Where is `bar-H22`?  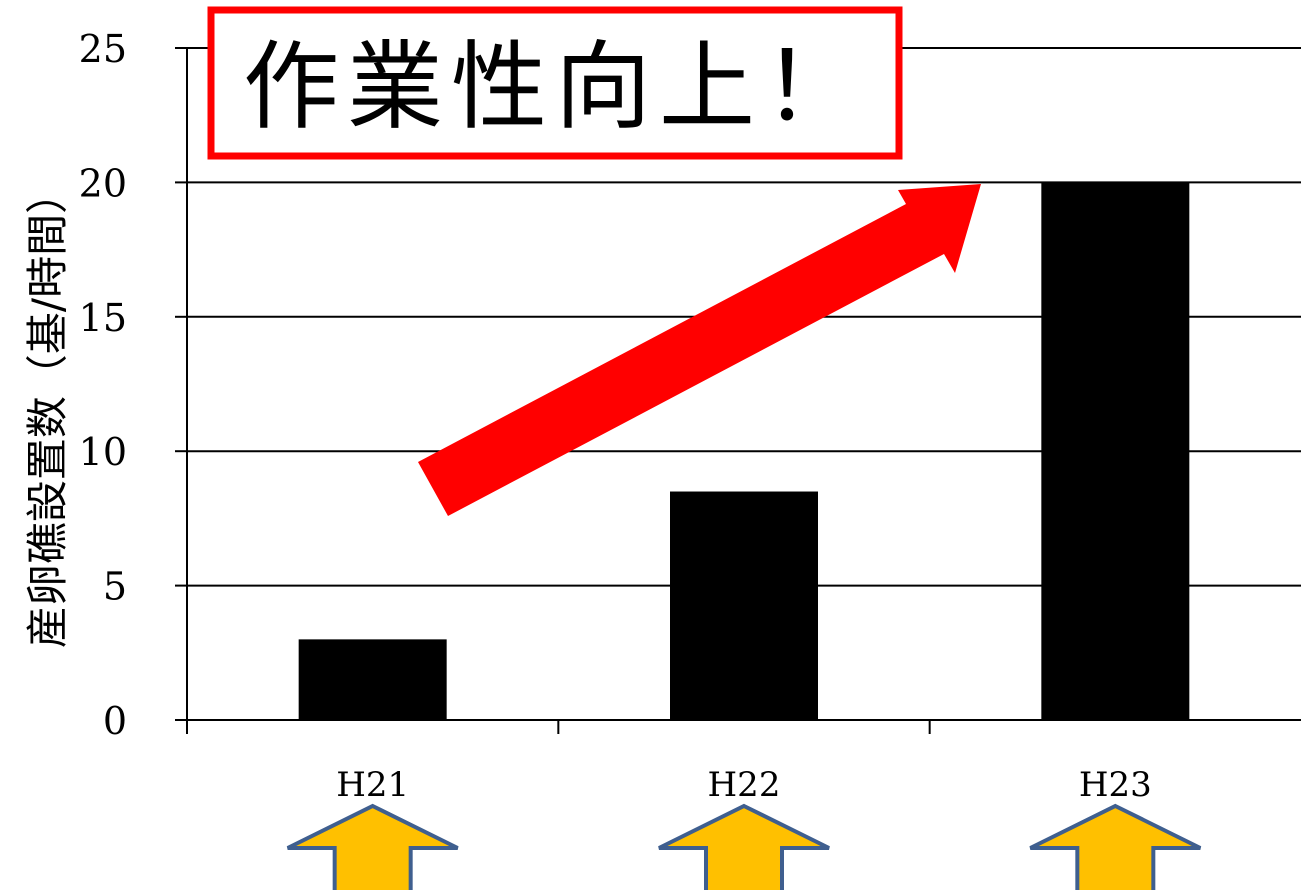 bar-H22 is located at coordinates (744, 605).